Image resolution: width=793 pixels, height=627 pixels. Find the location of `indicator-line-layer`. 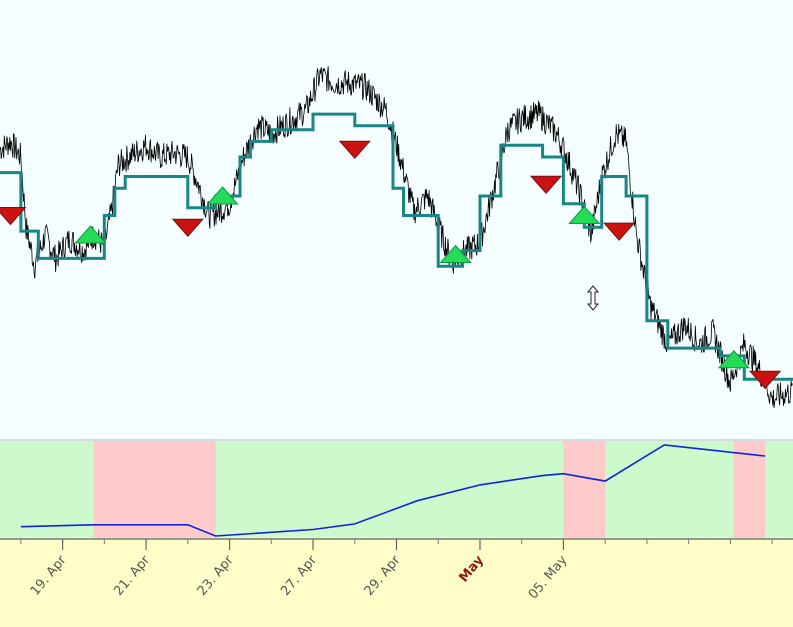

indicator-line-layer is located at coordinates (393, 490).